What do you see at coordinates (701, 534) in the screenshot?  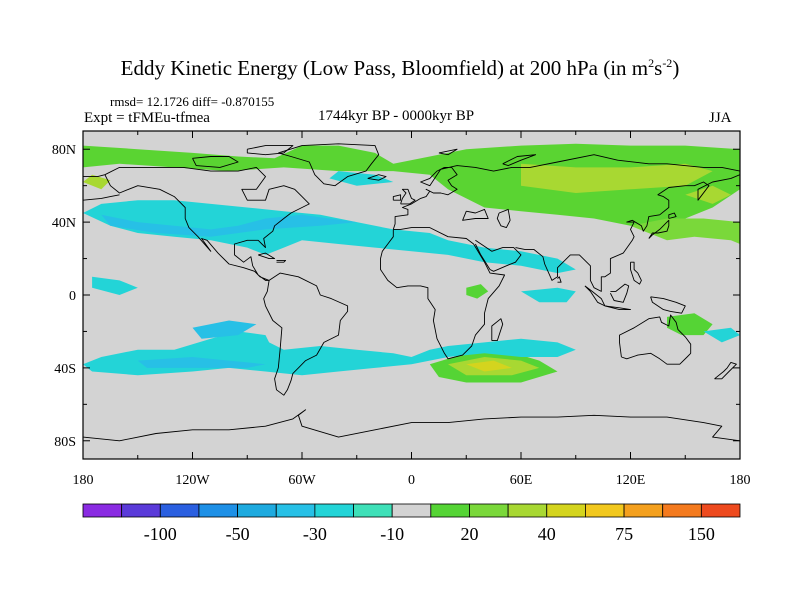 I see `colorbar-label-7: 150` at bounding box center [701, 534].